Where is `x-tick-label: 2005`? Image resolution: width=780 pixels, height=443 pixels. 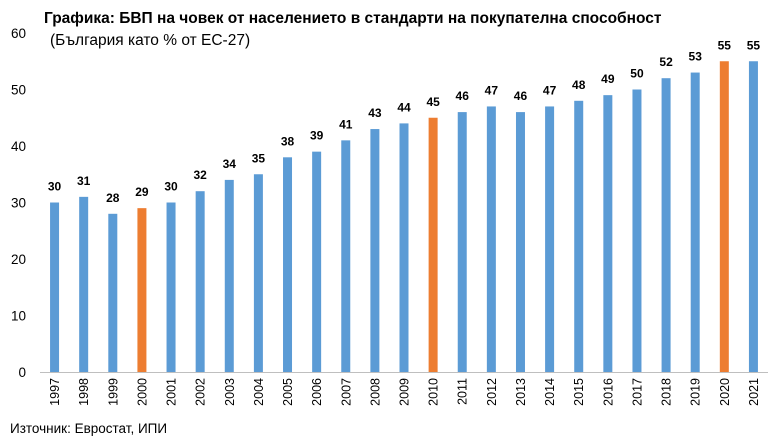 x-tick-label: 2005 is located at coordinates (288, 392).